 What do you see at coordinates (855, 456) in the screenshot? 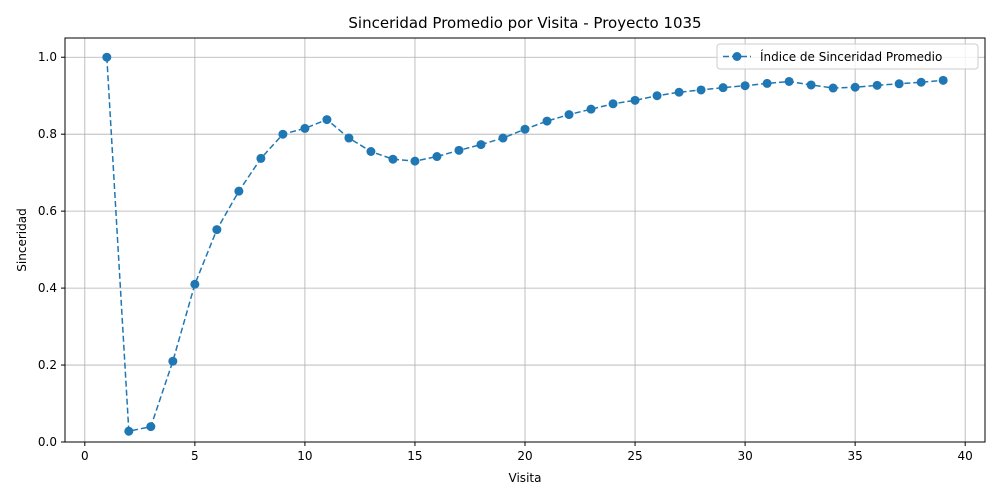
I see `x-tick-label: 35` at bounding box center [855, 456].